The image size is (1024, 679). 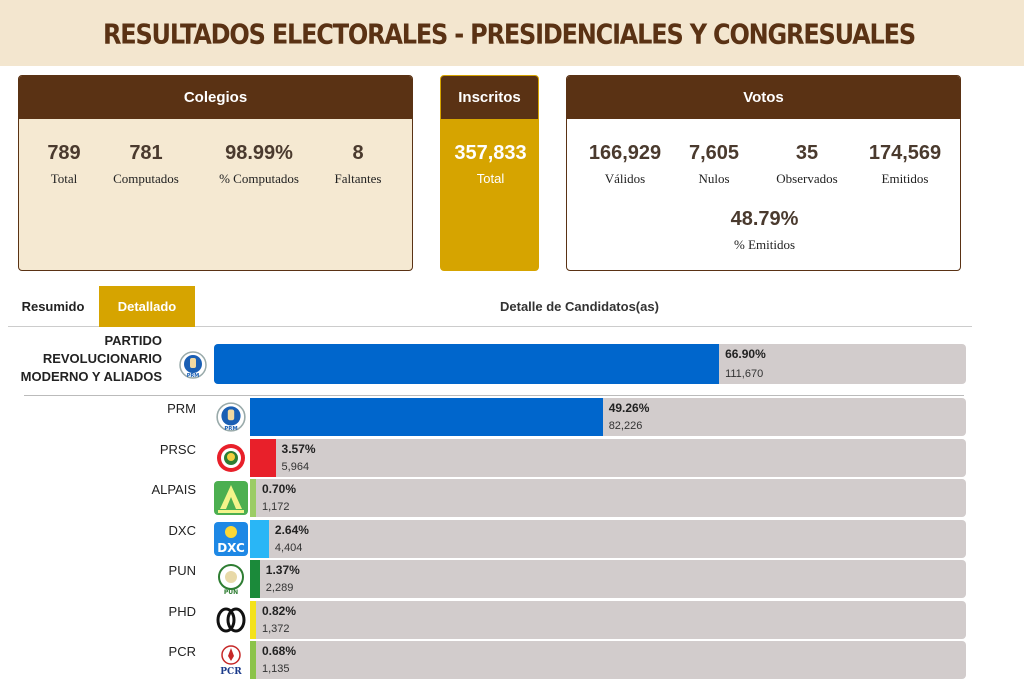 I want to click on alliance-votes: 111,670, so click(x=744, y=374).